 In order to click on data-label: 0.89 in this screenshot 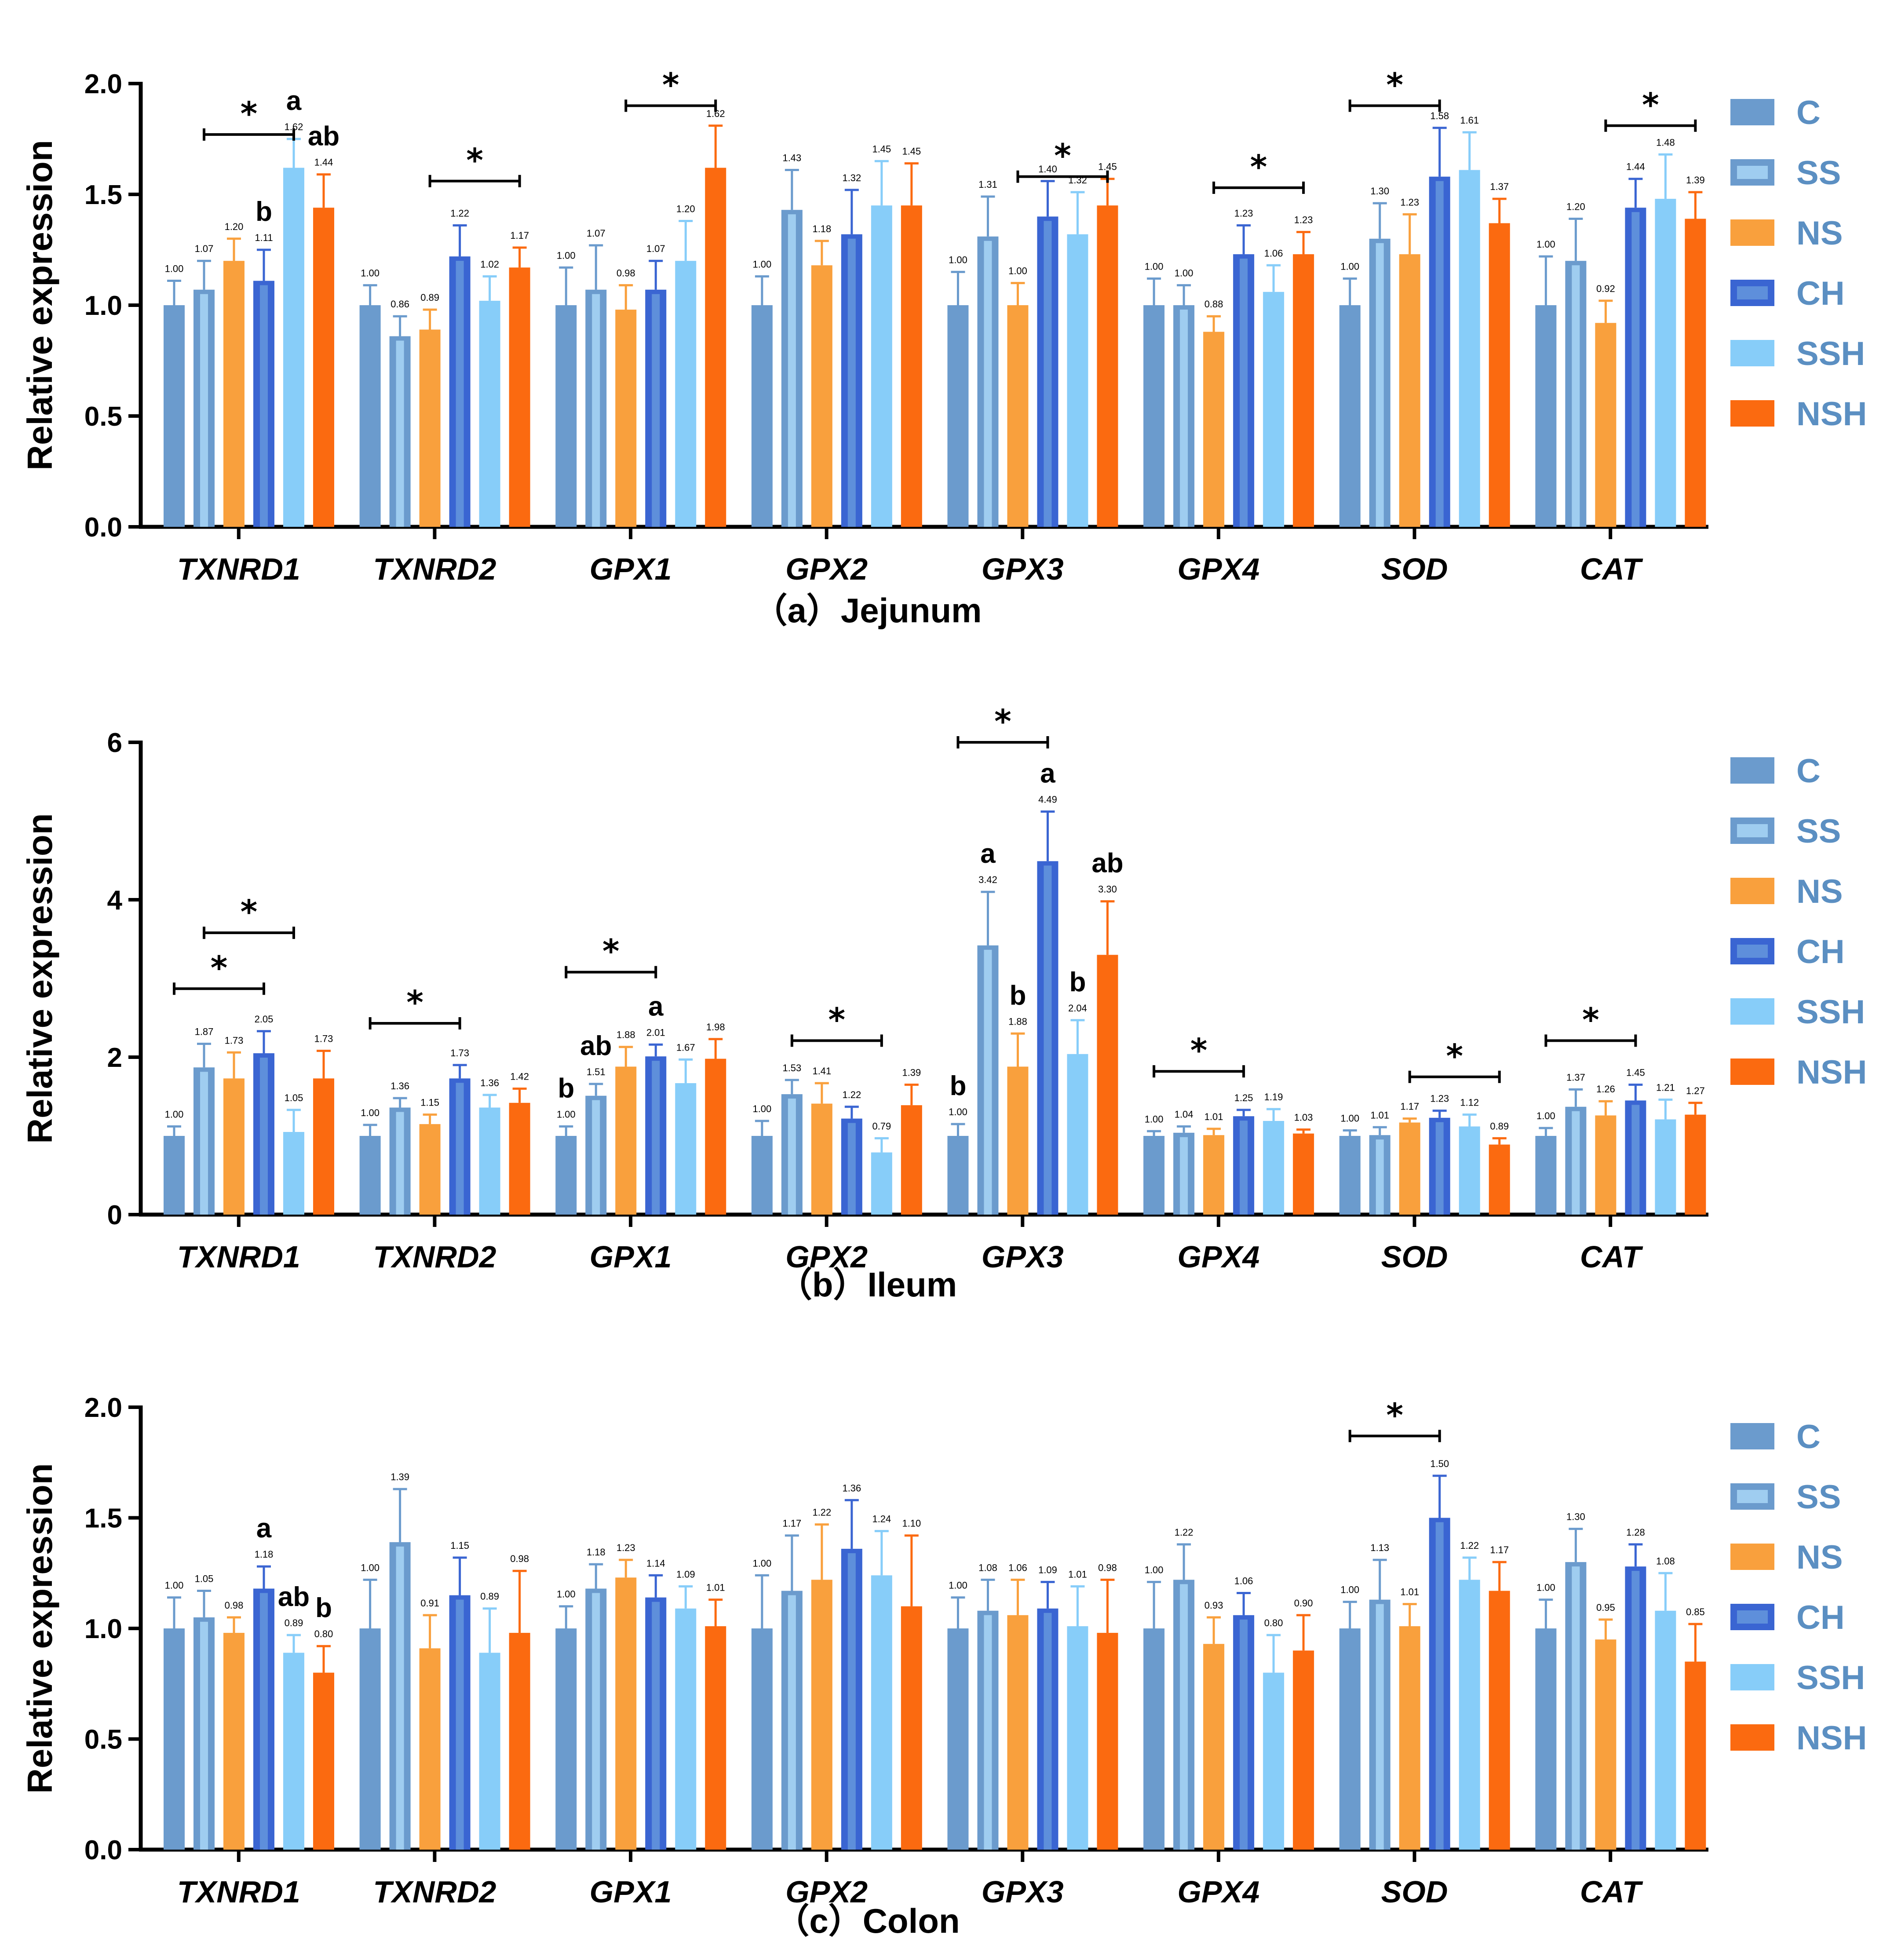, I will do `click(1499, 1126)`.